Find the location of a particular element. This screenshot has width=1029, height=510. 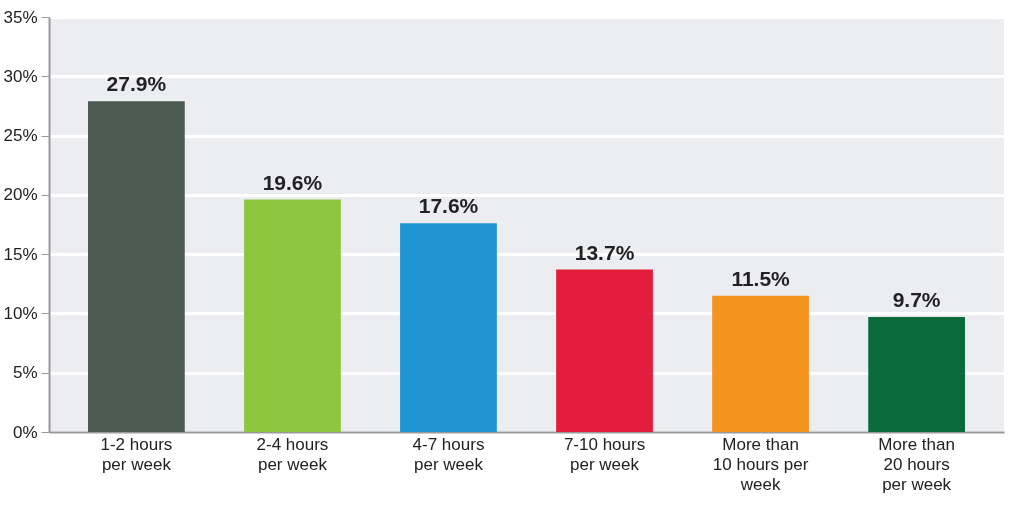

data-label: 9.7% is located at coordinates (916, 299).